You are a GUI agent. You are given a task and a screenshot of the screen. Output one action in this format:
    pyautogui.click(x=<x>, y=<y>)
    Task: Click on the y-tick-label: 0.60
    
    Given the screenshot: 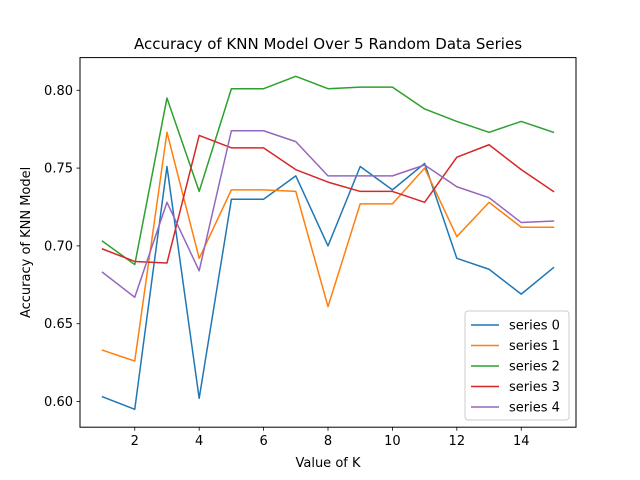 What is the action you would take?
    pyautogui.click(x=58, y=402)
    